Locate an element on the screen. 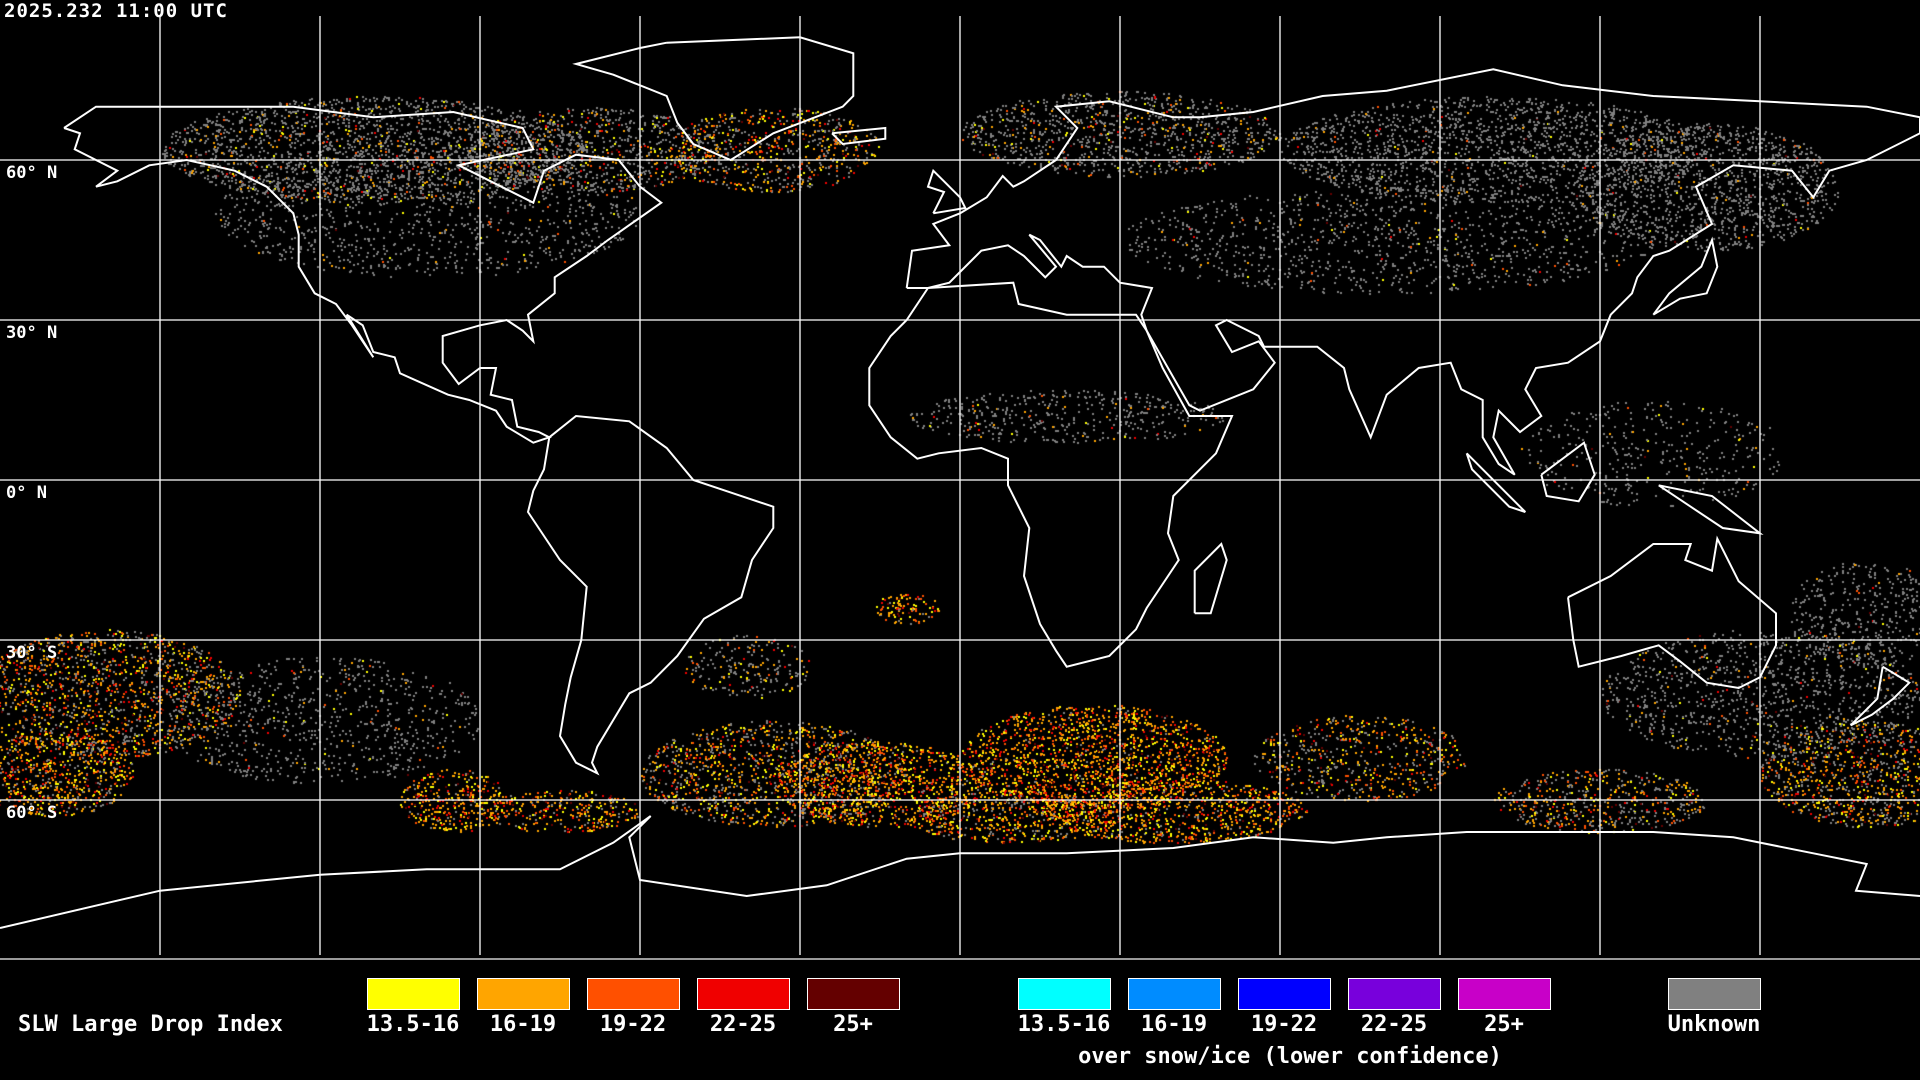 This screenshot has width=1920, height=1080. coastline-north-america is located at coordinates (363, 274).